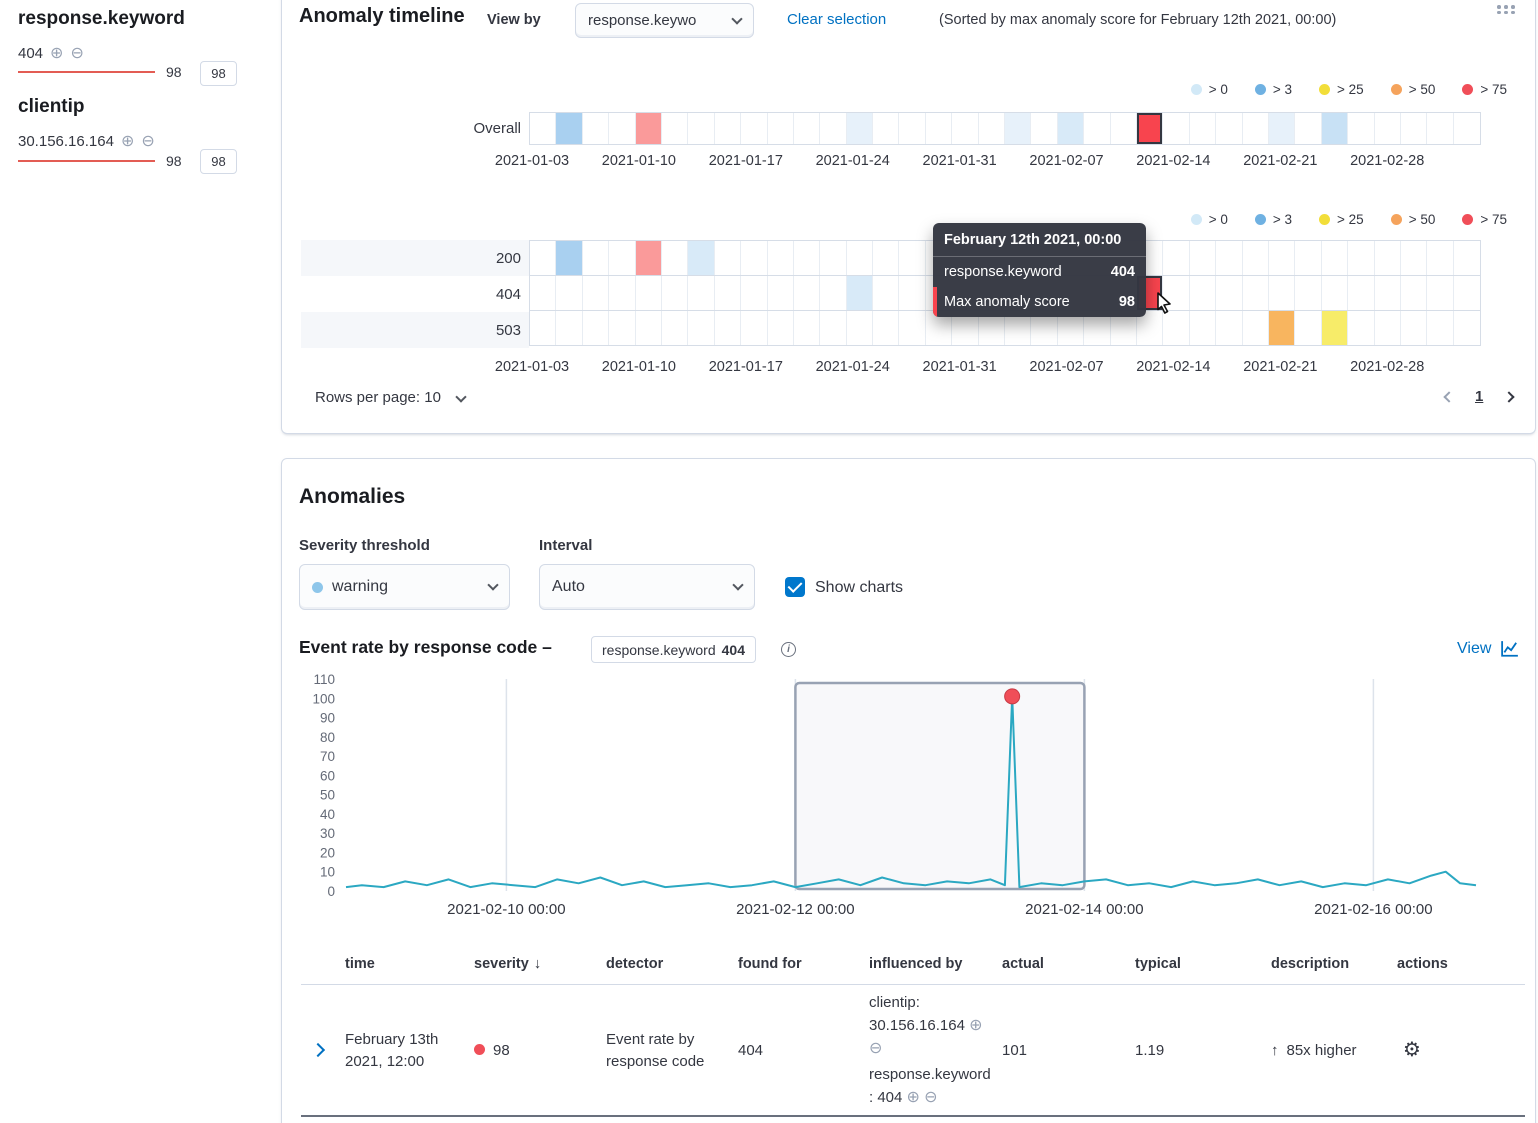 This screenshot has width=1538, height=1123. What do you see at coordinates (647, 587) in the screenshot?
I see `interval-select: Auto` at bounding box center [647, 587].